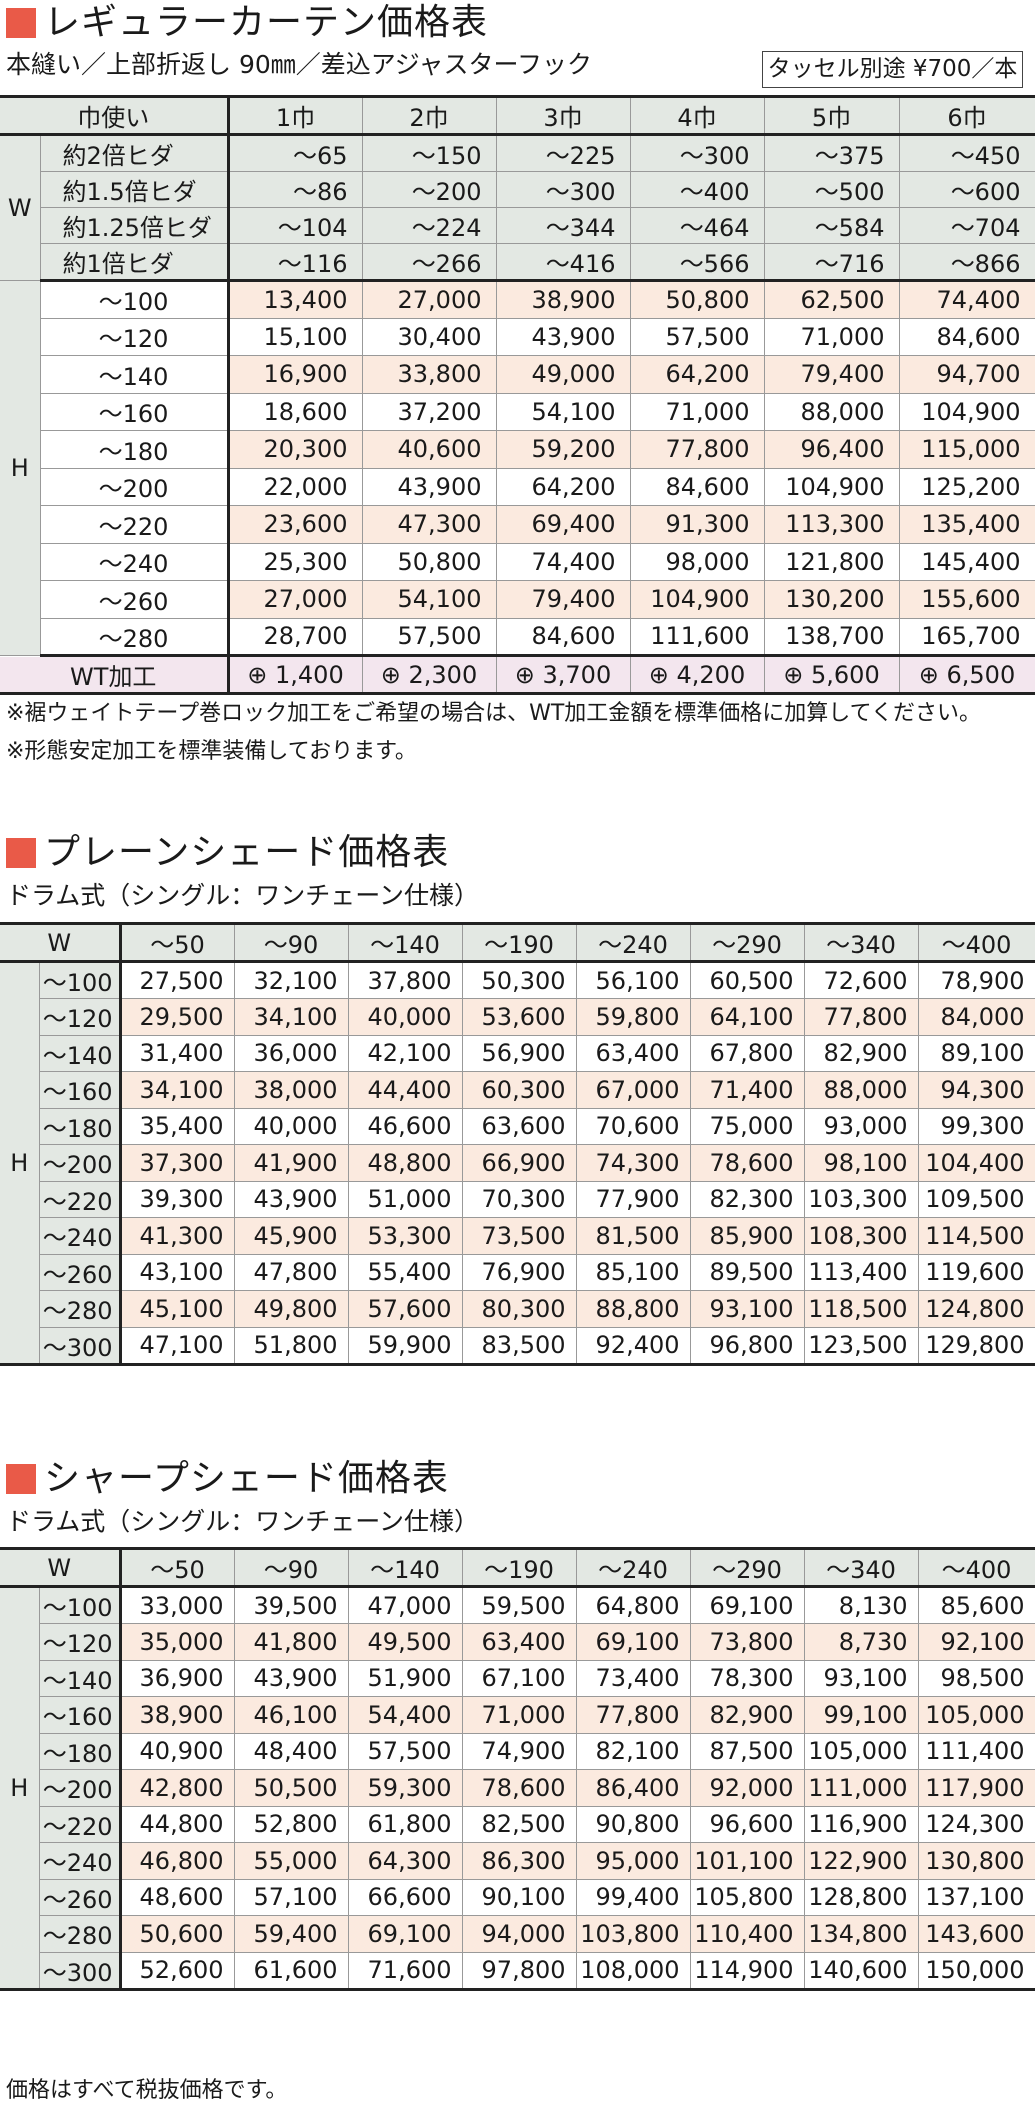  I want to click on plain-subtitle: ドラム式（シングル：ワンチェーン仕様）, so click(243, 895).